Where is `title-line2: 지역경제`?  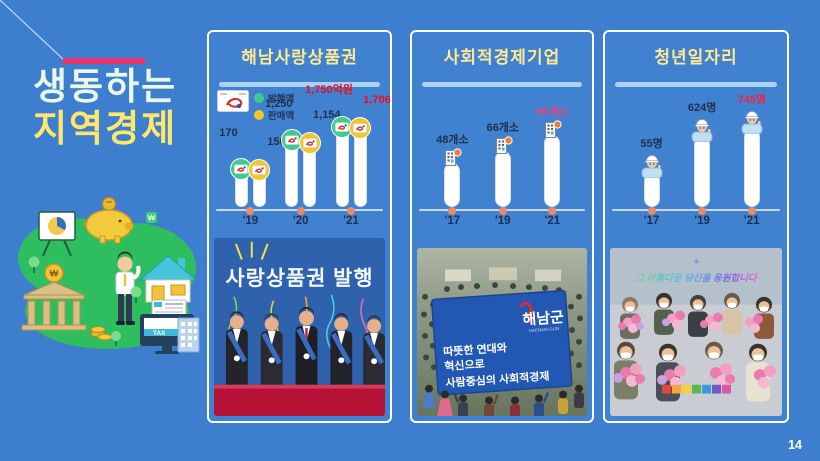 title-line2: 지역경제 is located at coordinates (105, 128).